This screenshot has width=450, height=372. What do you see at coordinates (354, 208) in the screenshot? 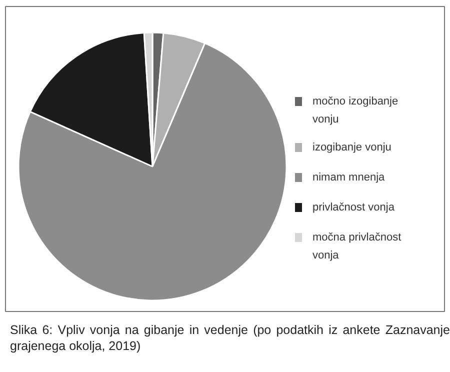
I see `legend-label: privlačnost vonja` at bounding box center [354, 208].